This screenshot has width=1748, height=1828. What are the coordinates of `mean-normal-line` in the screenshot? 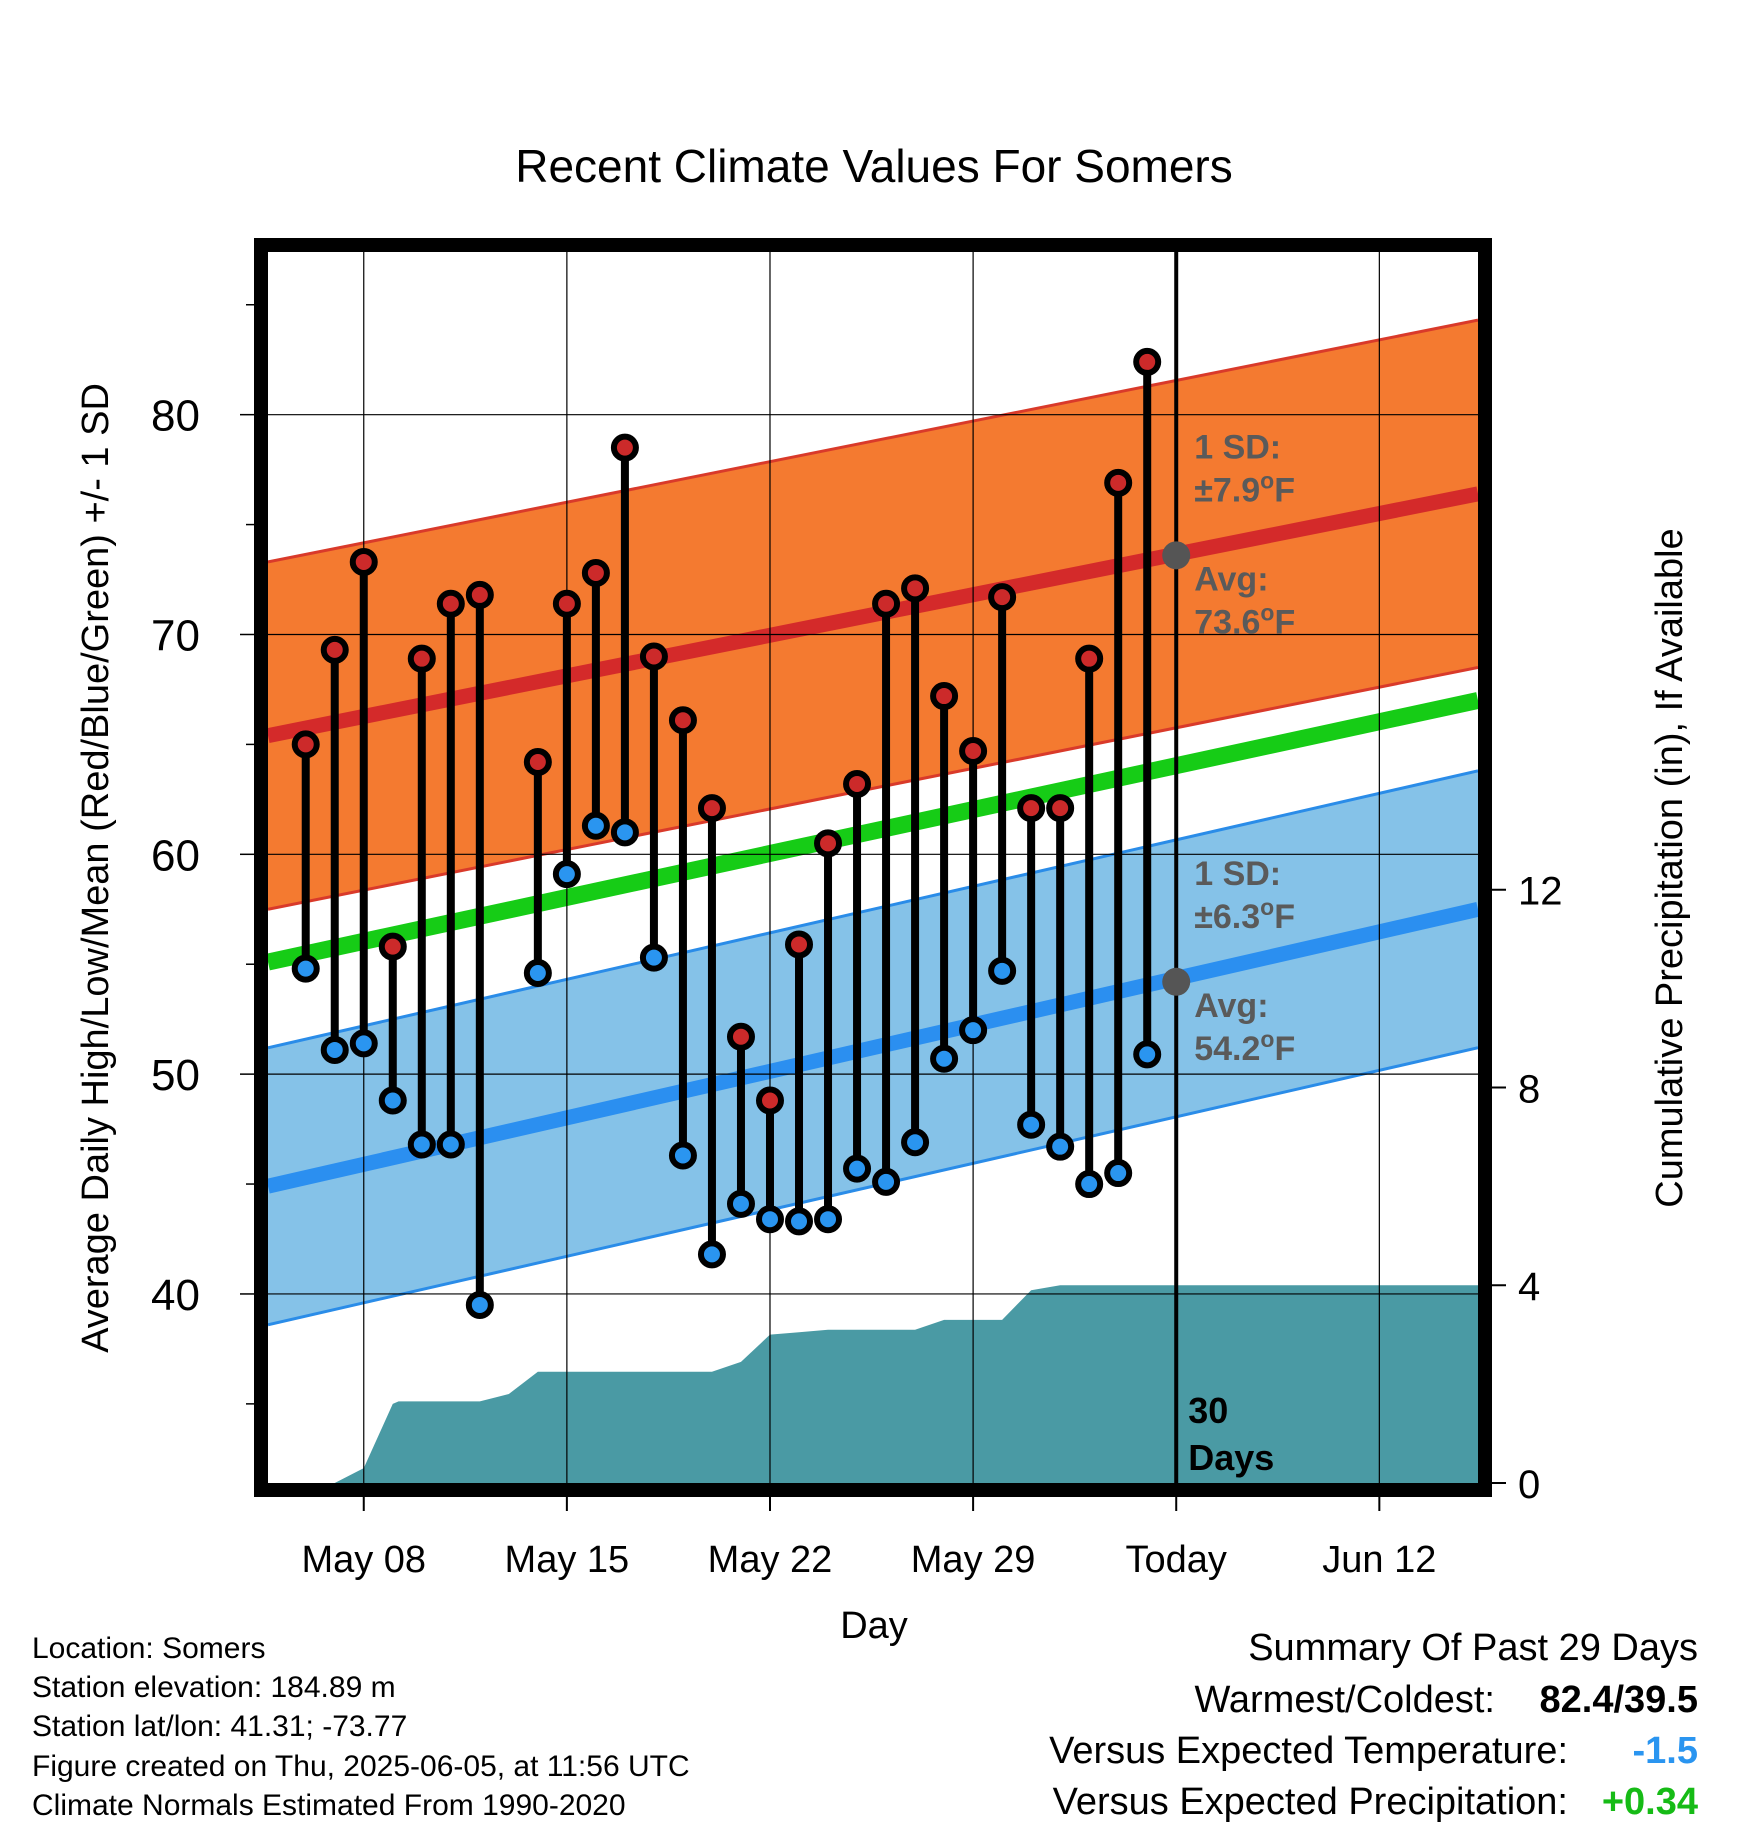 It's located at (873, 831).